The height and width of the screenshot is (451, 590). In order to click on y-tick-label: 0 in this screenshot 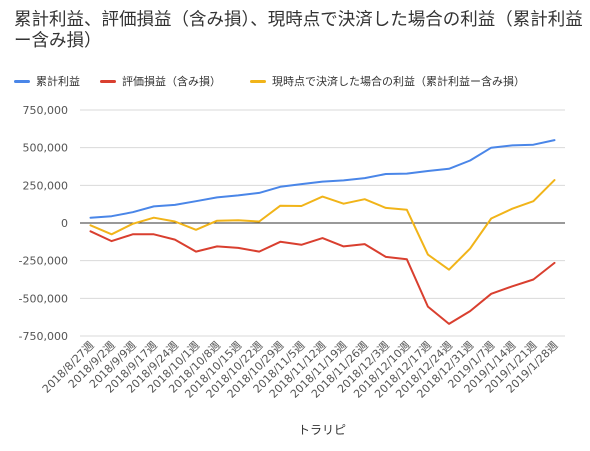, I will do `click(64, 223)`.